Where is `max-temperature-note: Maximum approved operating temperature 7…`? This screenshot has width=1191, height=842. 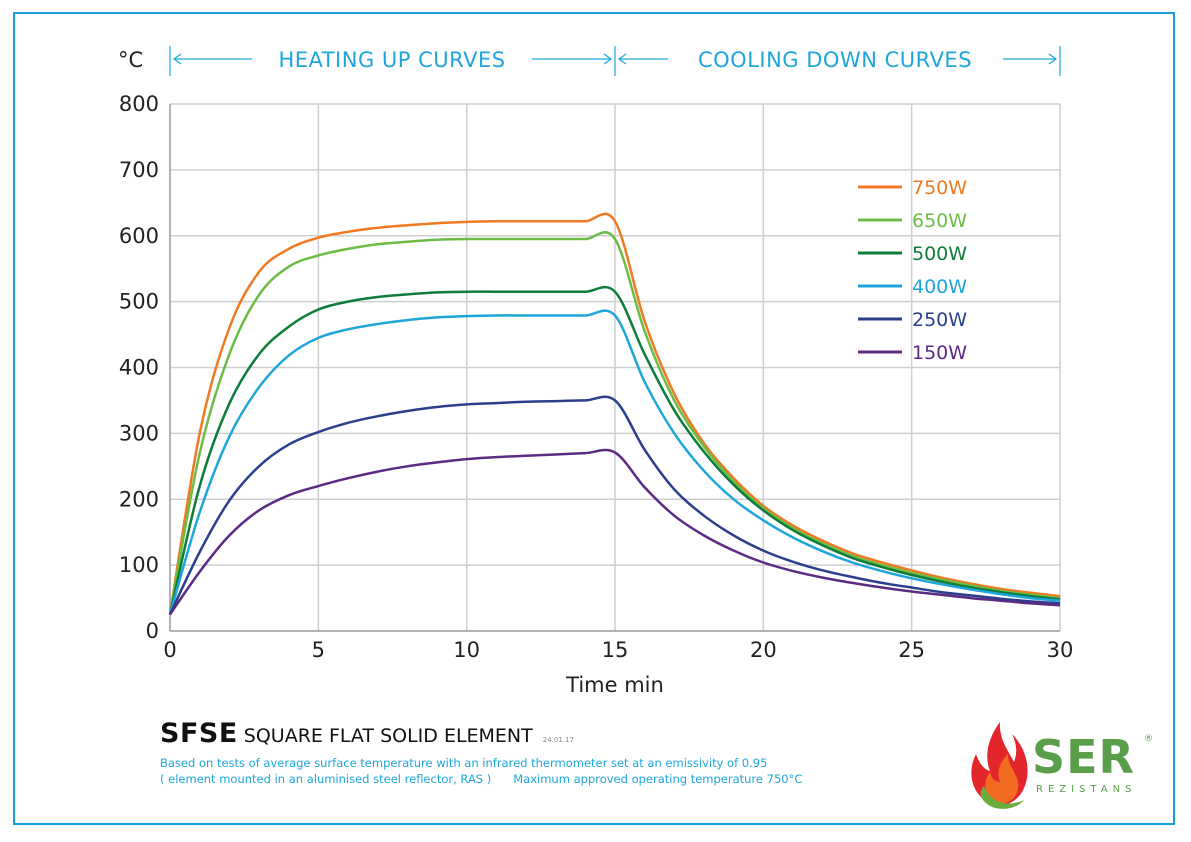
max-temperature-note: Maximum approved operating temperature 7… is located at coordinates (658, 779).